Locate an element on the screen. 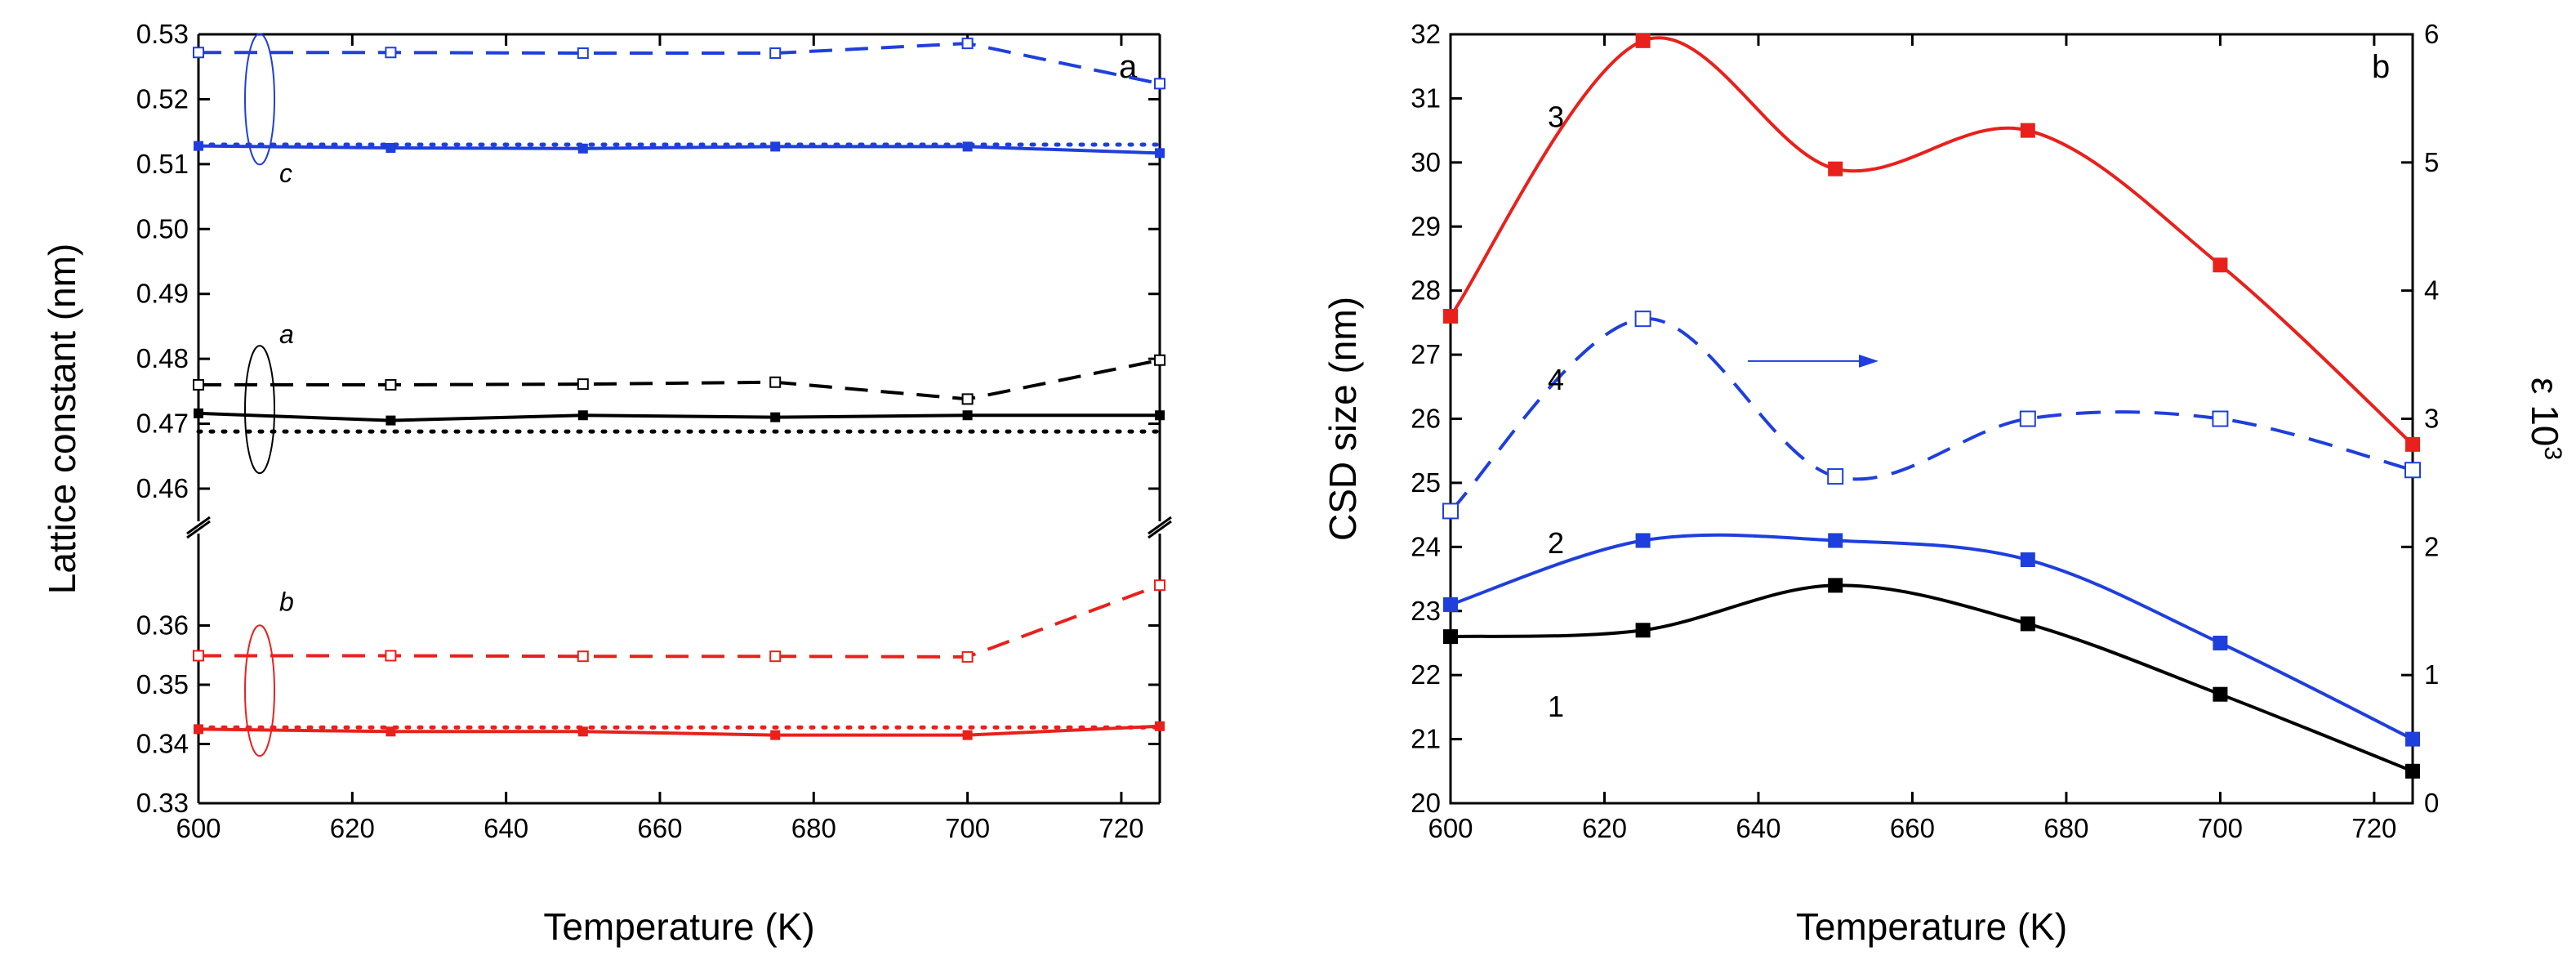  series-line-a-dashed is located at coordinates (679, 379).